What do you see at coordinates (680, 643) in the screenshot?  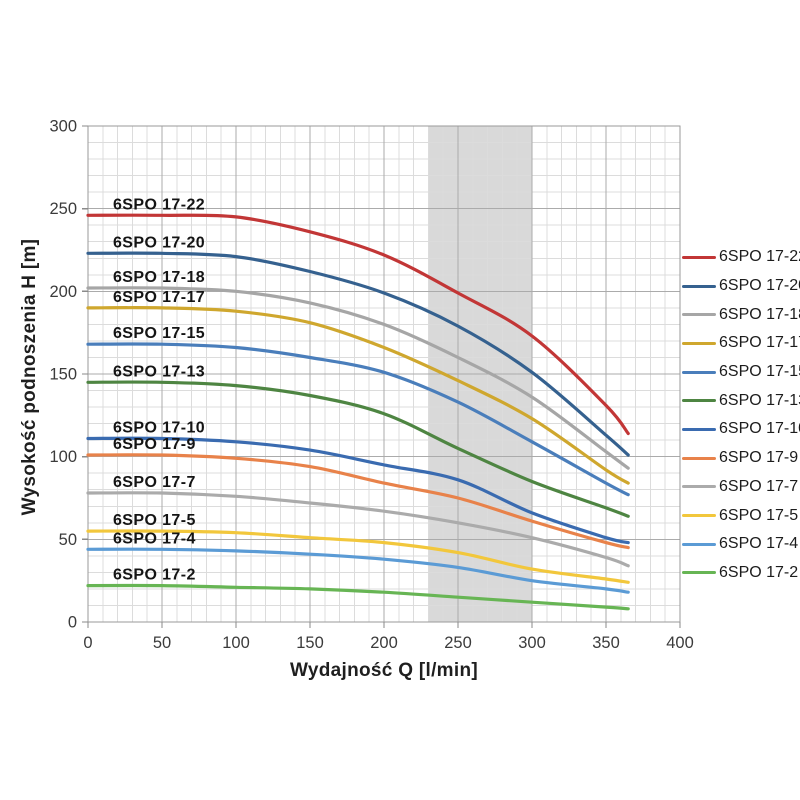 I see `x-tick-label: 400` at bounding box center [680, 643].